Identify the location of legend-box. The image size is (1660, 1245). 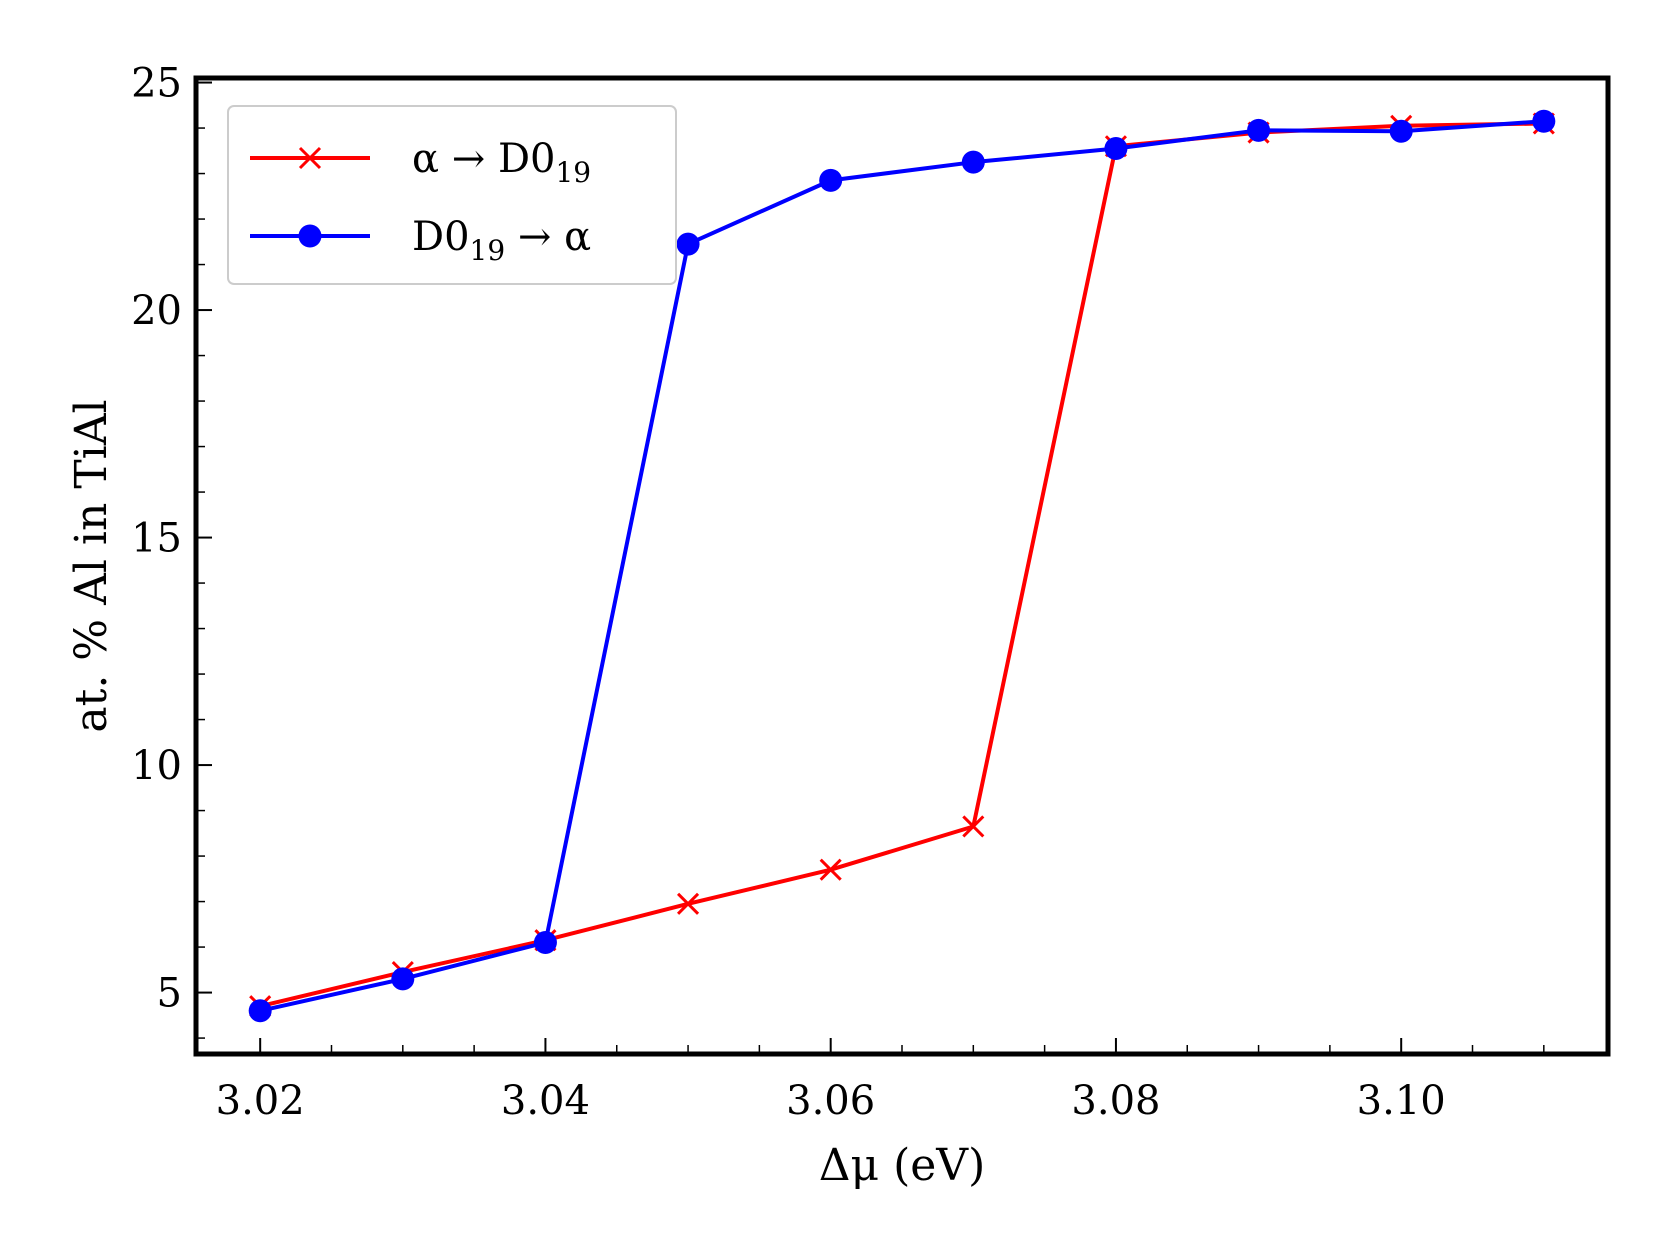
(452, 195).